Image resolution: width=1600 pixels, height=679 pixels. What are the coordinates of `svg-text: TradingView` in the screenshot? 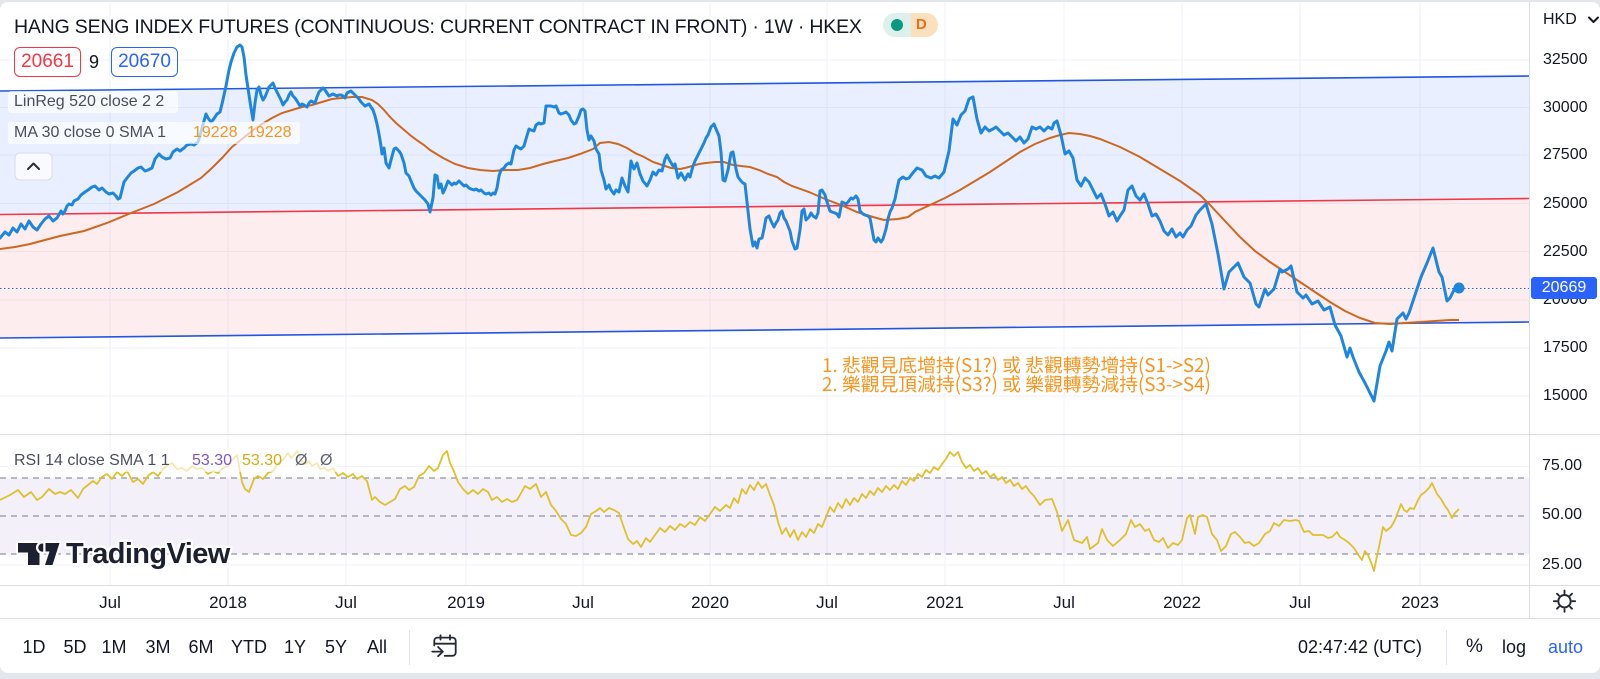 It's located at (148, 554).